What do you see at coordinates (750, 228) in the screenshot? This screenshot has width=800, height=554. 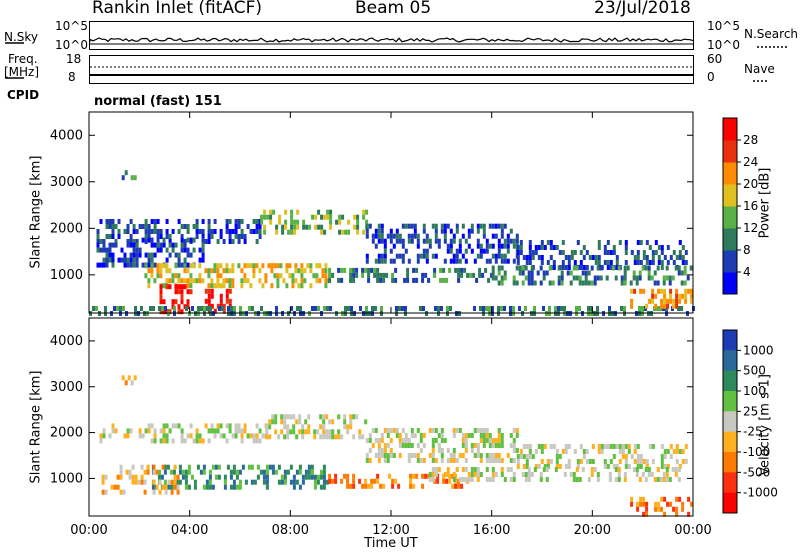 I see `colorbar-tick-label: 12` at bounding box center [750, 228].